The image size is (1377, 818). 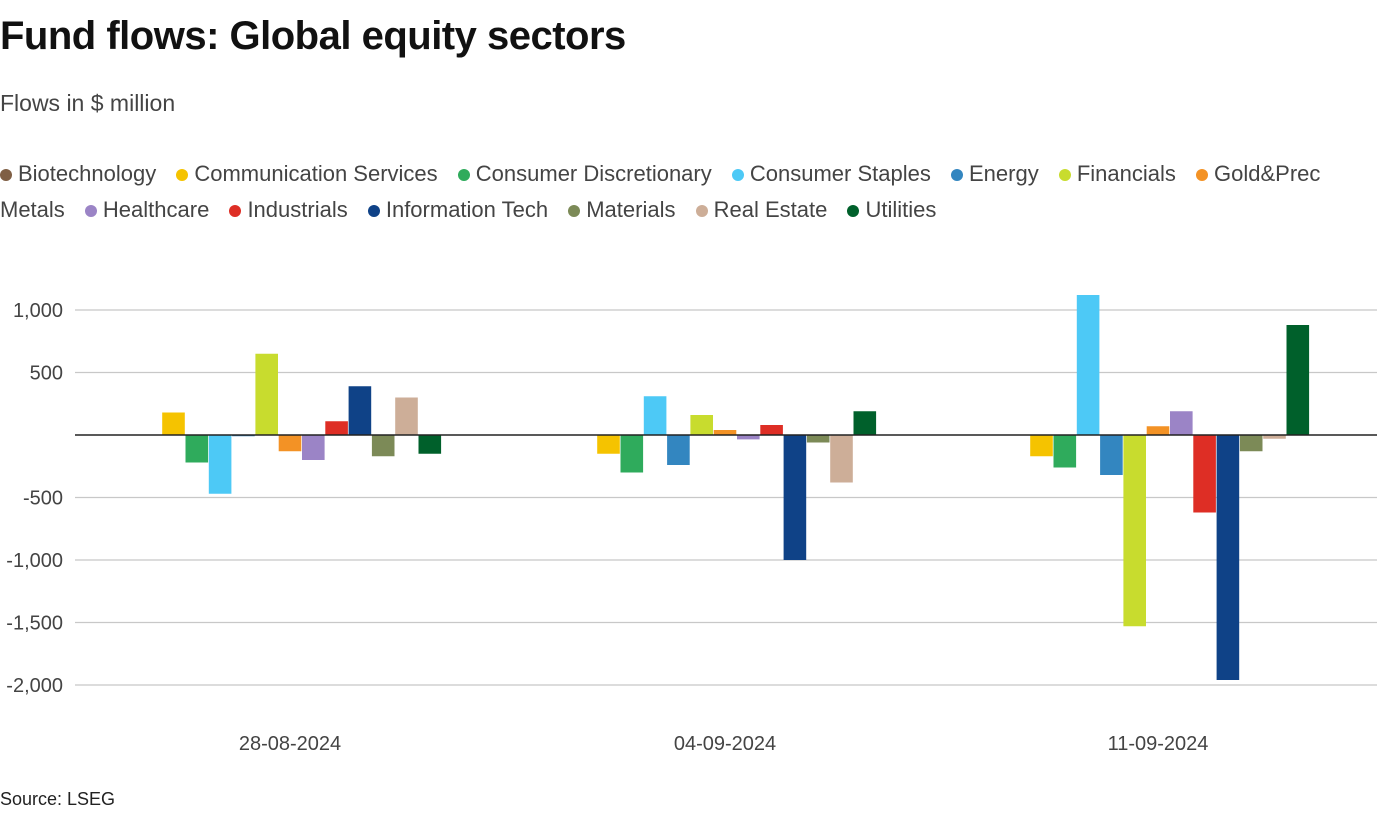 What do you see at coordinates (1158, 744) in the screenshot?
I see `x-tick-label: 11-09-2024` at bounding box center [1158, 744].